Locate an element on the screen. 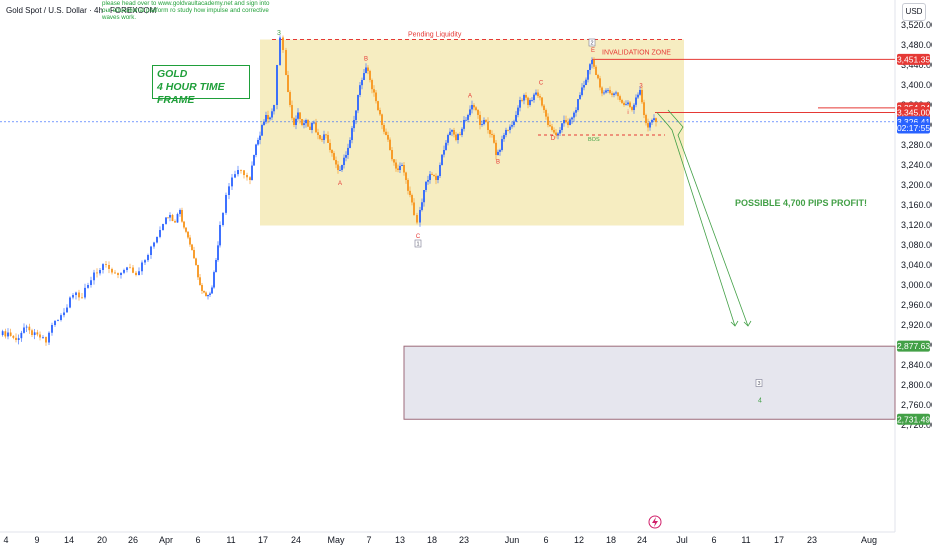 This screenshot has width=932, height=550. x-tick-label: 17 is located at coordinates (779, 540).